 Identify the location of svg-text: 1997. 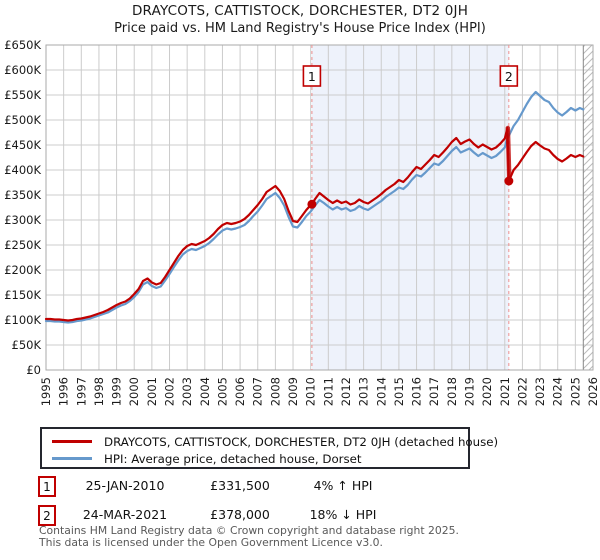
(81, 391).